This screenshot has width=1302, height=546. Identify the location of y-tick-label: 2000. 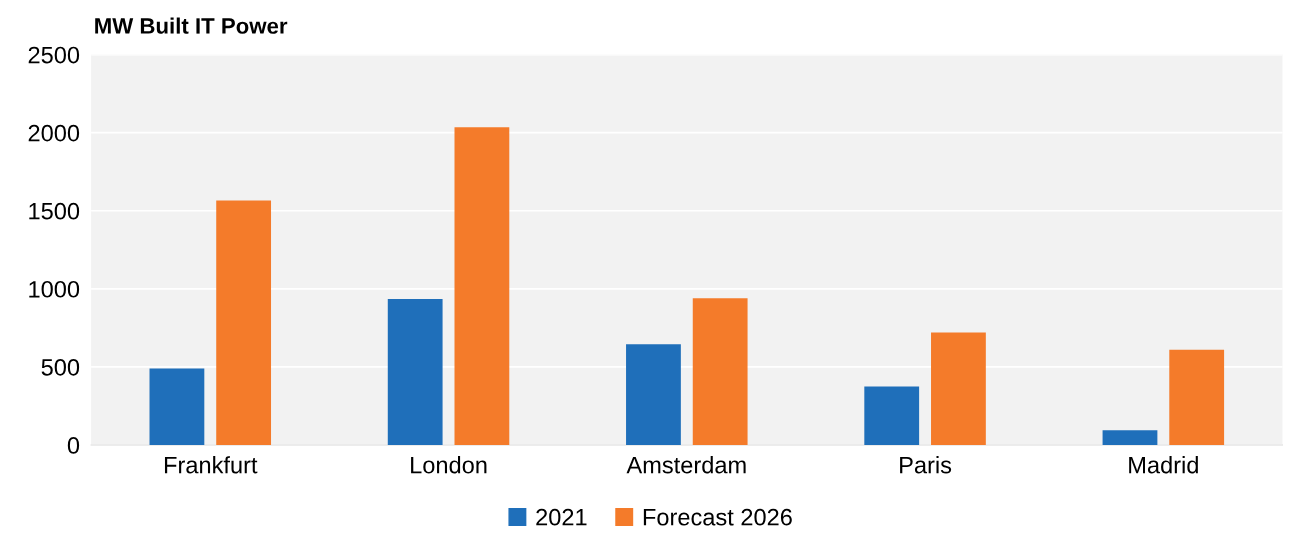
(54, 133).